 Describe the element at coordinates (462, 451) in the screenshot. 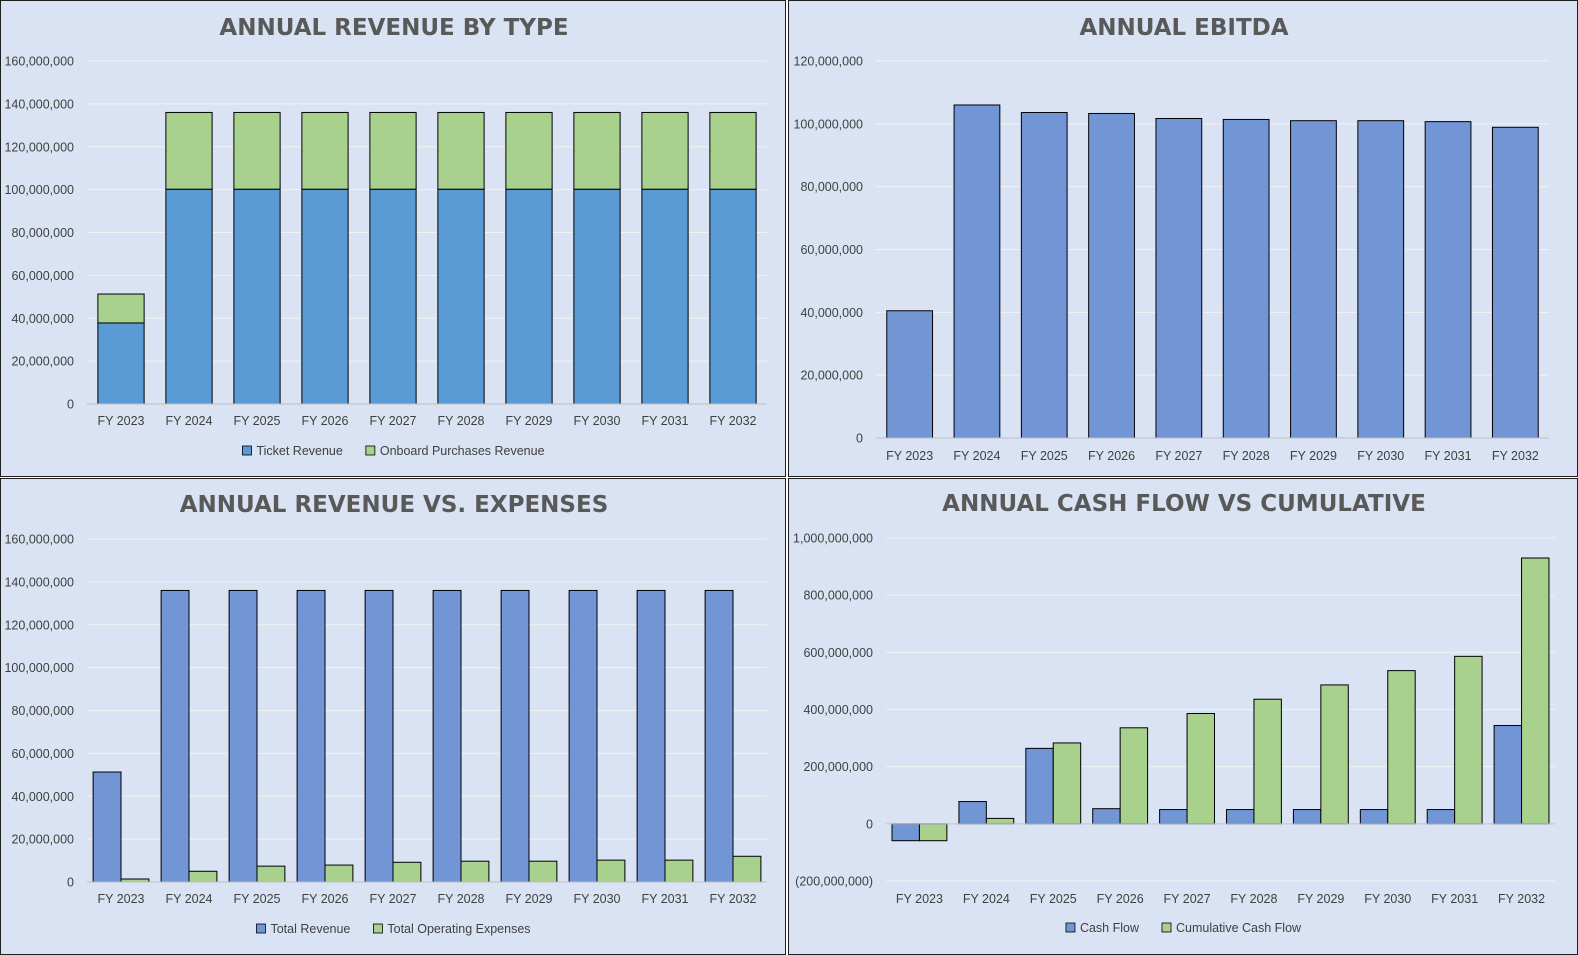

I see `legend-label-onboard-purchases-revenue: Onboard Purchases Revenue` at that location.